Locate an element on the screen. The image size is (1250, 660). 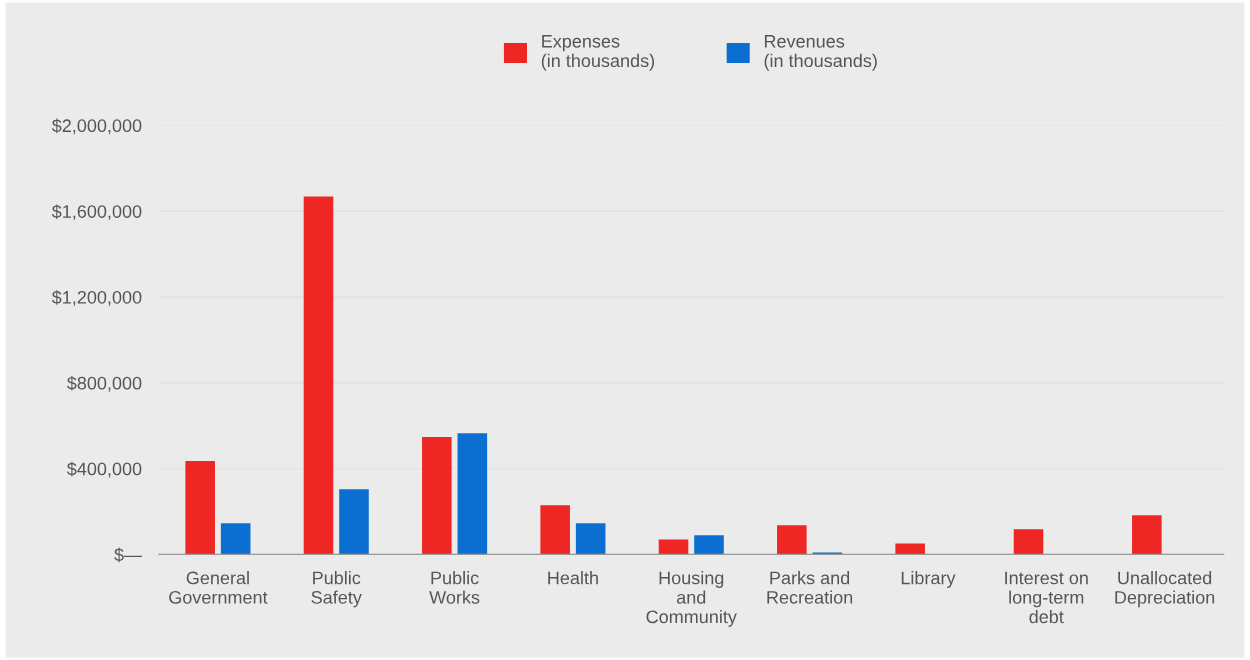
y-tick-label: $— is located at coordinates (128, 555).